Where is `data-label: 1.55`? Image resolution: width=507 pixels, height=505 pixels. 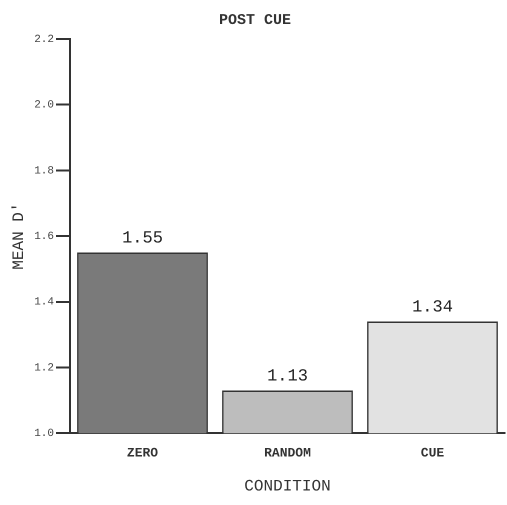 data-label: 1.55 is located at coordinates (142, 239).